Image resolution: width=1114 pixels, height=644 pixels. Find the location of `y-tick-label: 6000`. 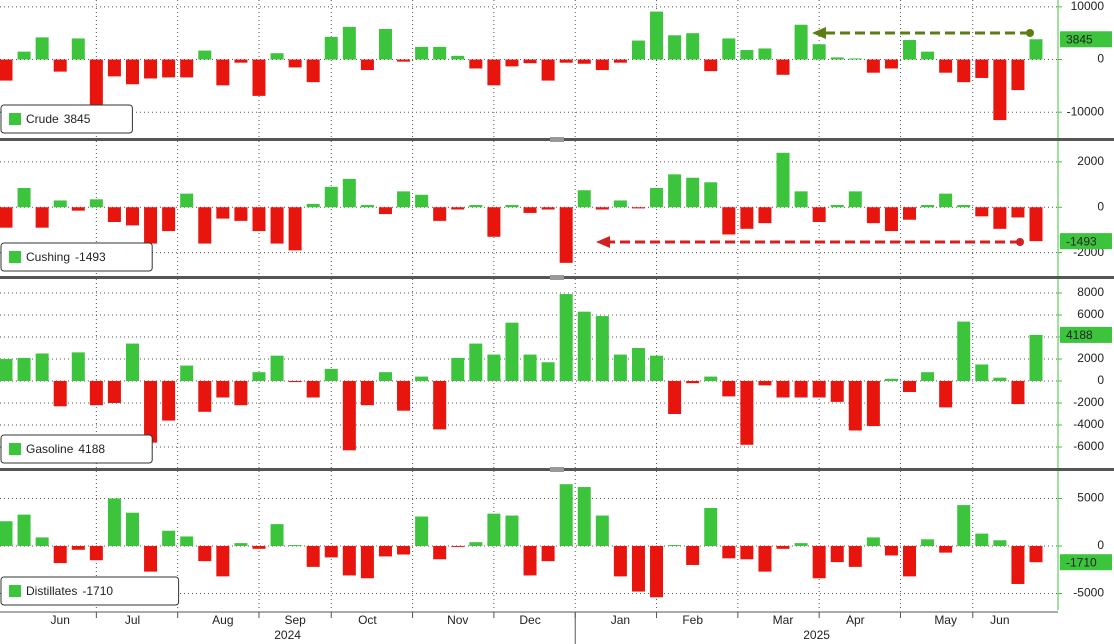

y-tick-label: 6000 is located at coordinates (1090, 314).